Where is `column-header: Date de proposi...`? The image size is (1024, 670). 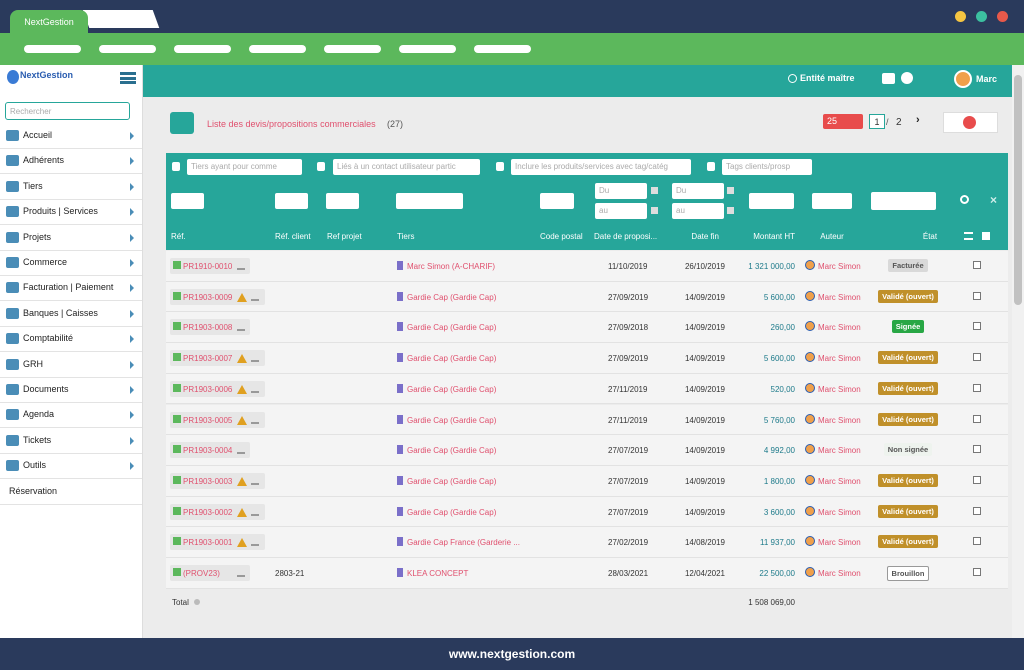
column-header: Date de proposi... is located at coordinates (626, 236).